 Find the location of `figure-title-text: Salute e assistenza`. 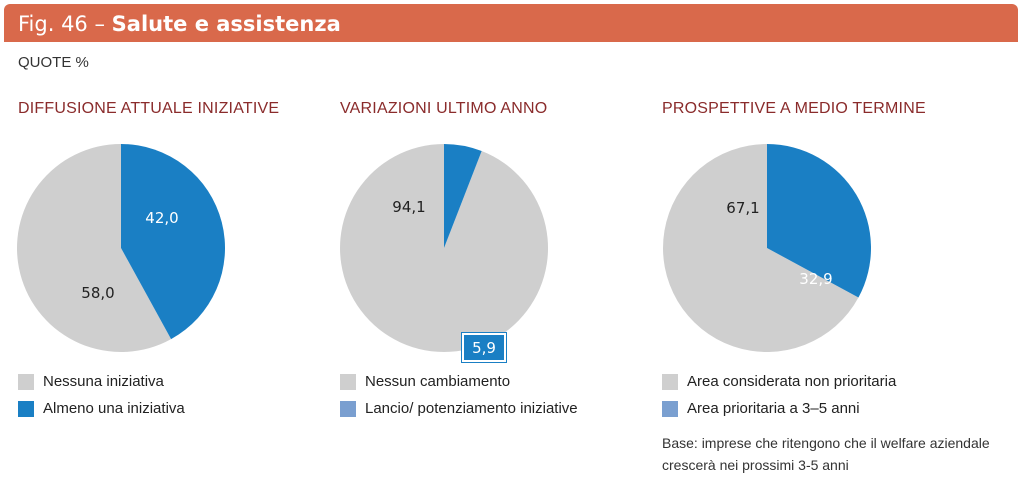

figure-title-text: Salute e assistenza is located at coordinates (226, 24).